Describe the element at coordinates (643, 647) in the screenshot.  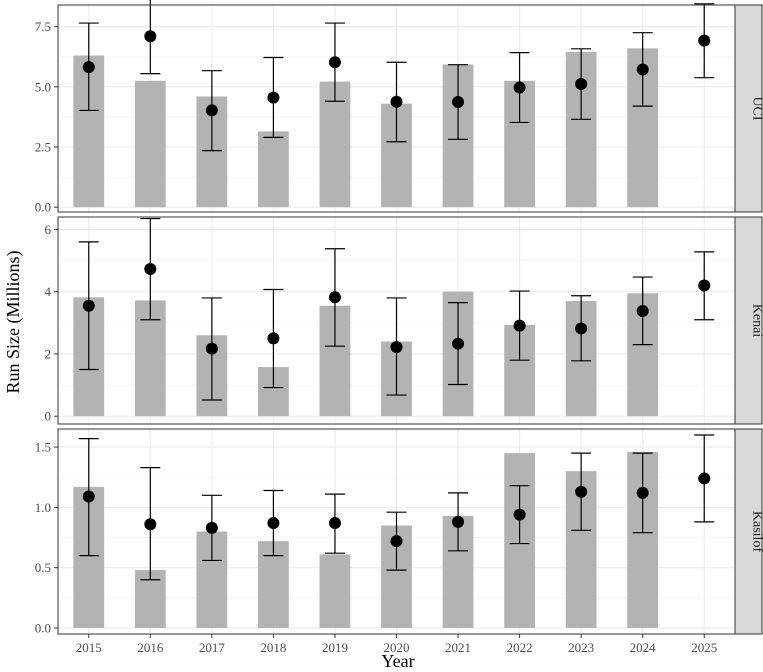
I see `x-tick-label: 2024` at that location.